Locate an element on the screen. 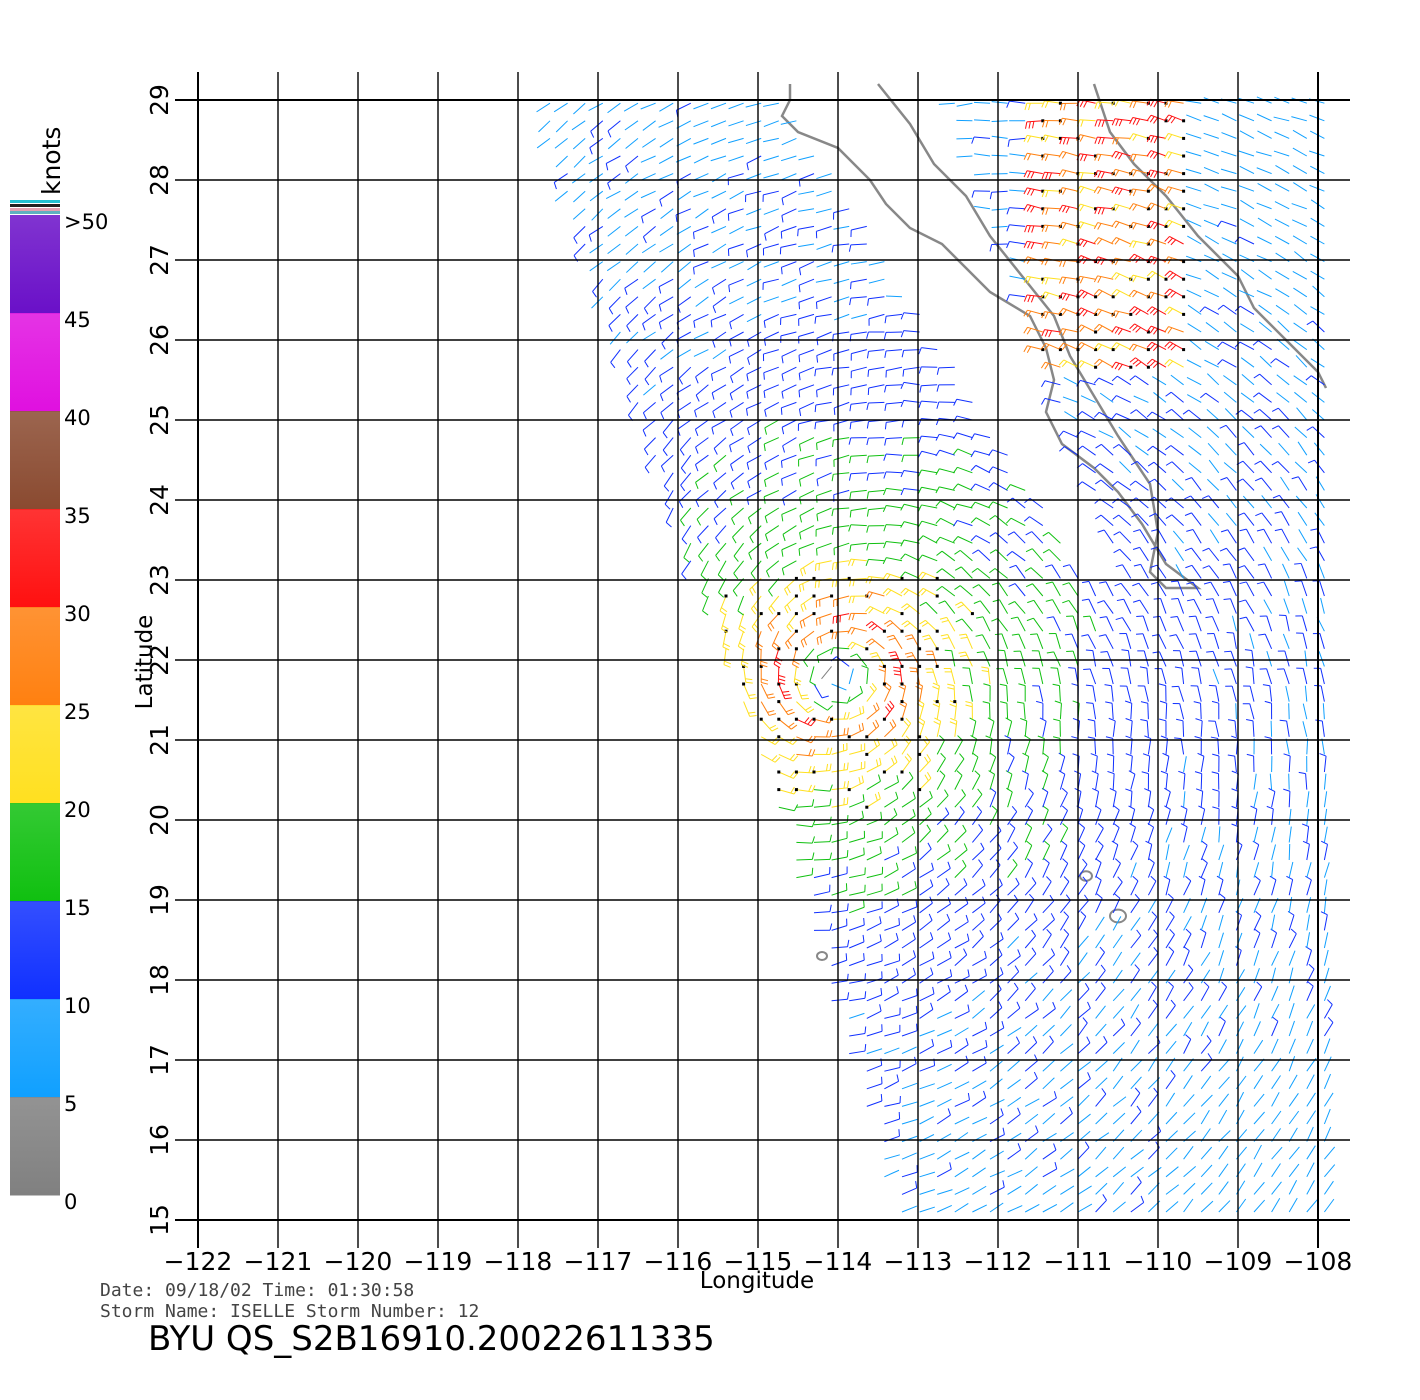  colorbar-tick-label: 40 is located at coordinates (77, 418).